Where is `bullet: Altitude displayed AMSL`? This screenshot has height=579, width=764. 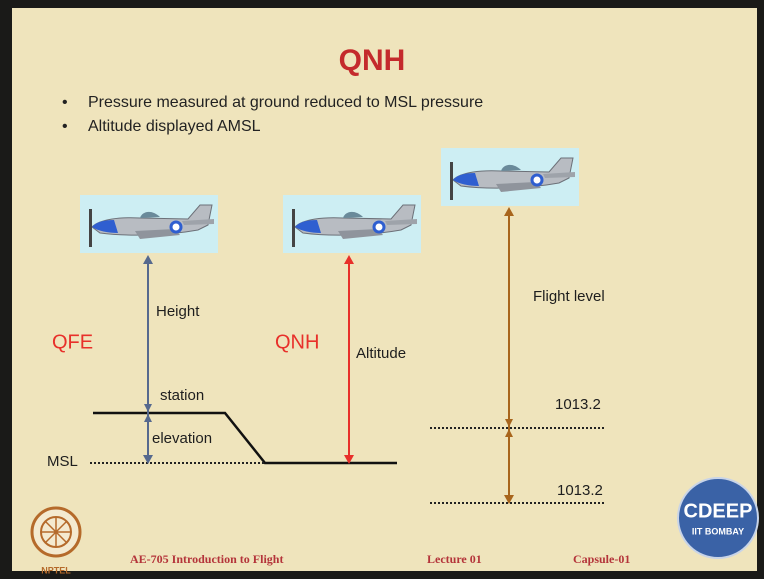 bullet: Altitude displayed AMSL is located at coordinates (174, 126).